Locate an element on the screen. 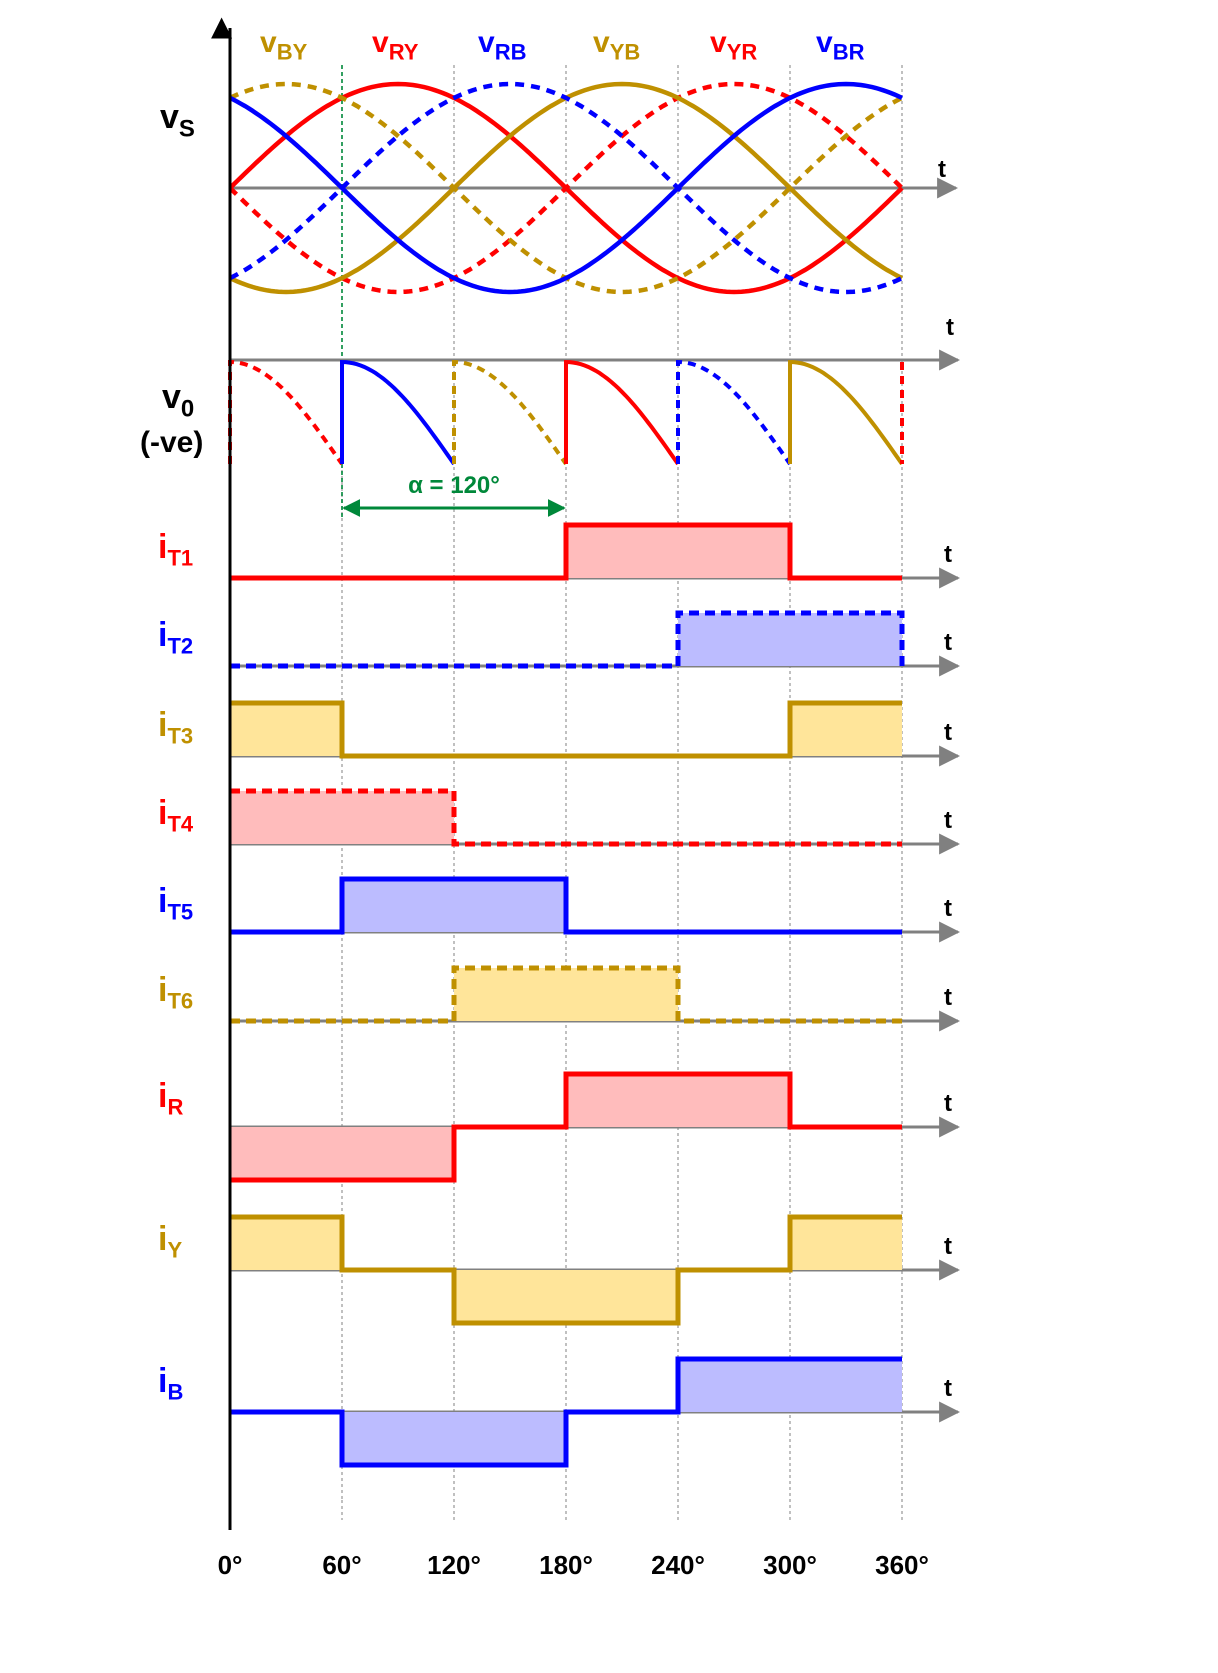 Image resolution: width=1218 pixels, height=1673 pixels. current-wave-T3 is located at coordinates (566, 729).